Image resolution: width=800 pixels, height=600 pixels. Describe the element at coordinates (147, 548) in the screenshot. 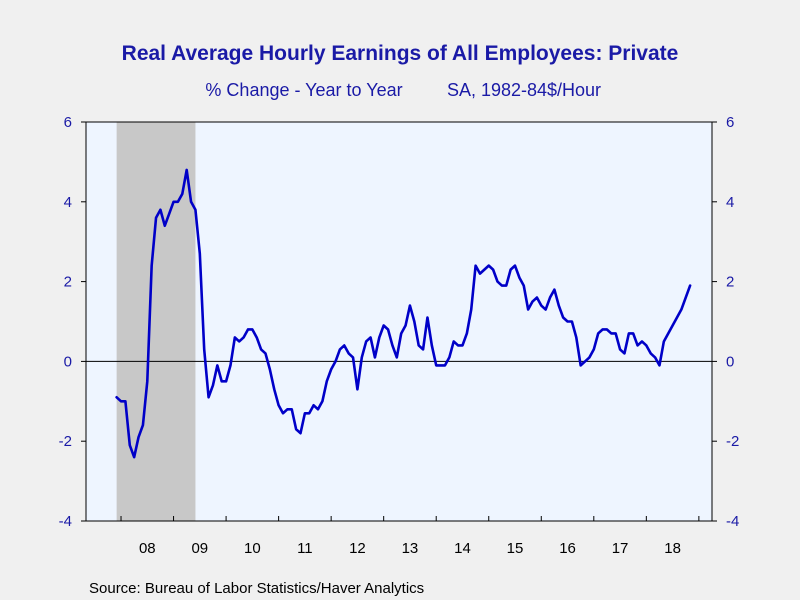

I see `x-tick-label: 08` at that location.